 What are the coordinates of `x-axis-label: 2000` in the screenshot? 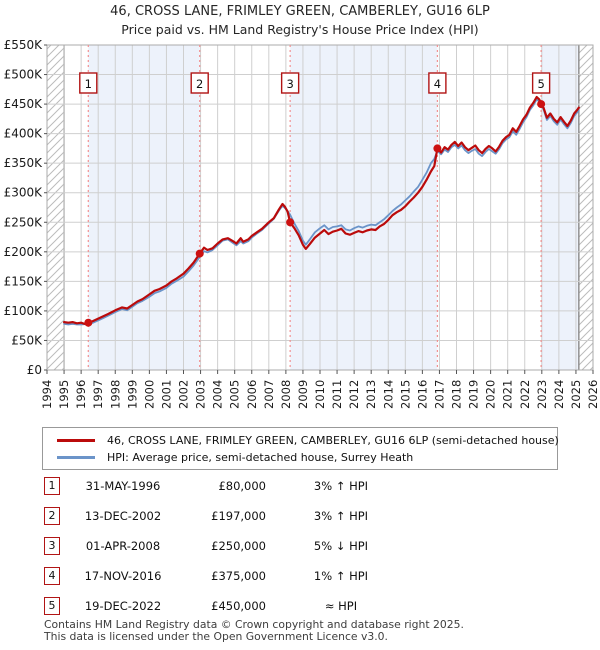 It's located at (149, 394).